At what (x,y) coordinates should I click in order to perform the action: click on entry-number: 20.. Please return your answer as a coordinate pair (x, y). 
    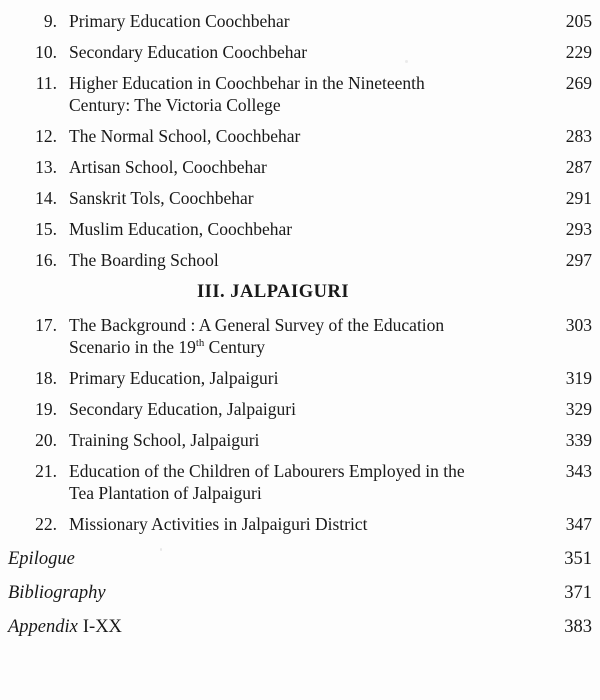
    Looking at the image, I should click on (46, 440).